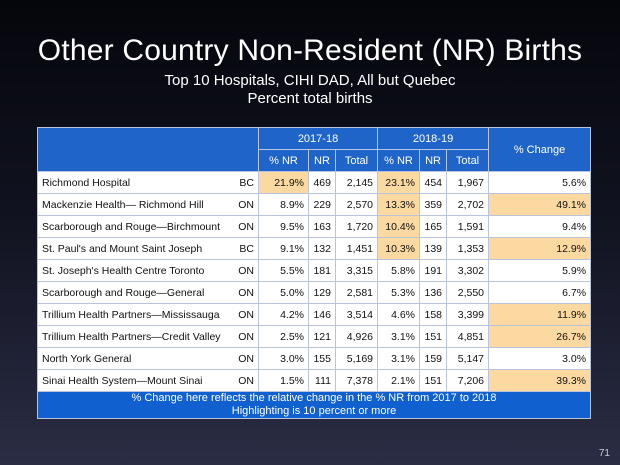 The height and width of the screenshot is (465, 620). I want to click on total-2018: 1,353, so click(468, 248).